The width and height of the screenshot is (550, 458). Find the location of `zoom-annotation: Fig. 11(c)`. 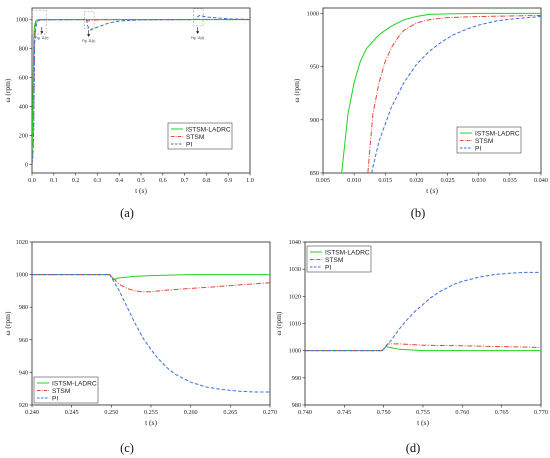

zoom-annotation: Fig. 11(c) is located at coordinates (88, 41).